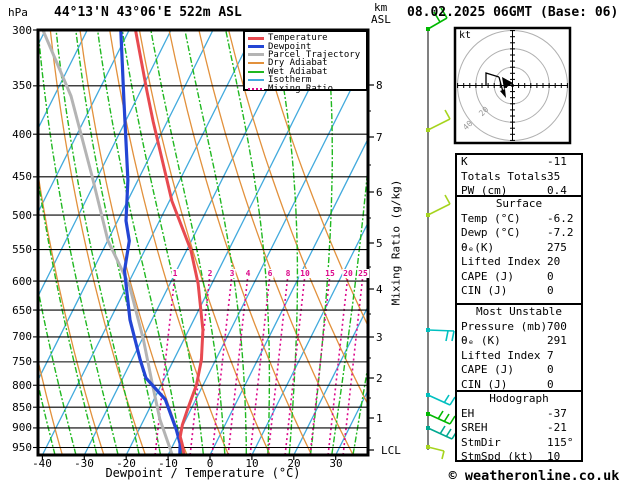  Describe the element at coordinates (557, 427) in the screenshot. I see `panel-row-value: -21` at that location.